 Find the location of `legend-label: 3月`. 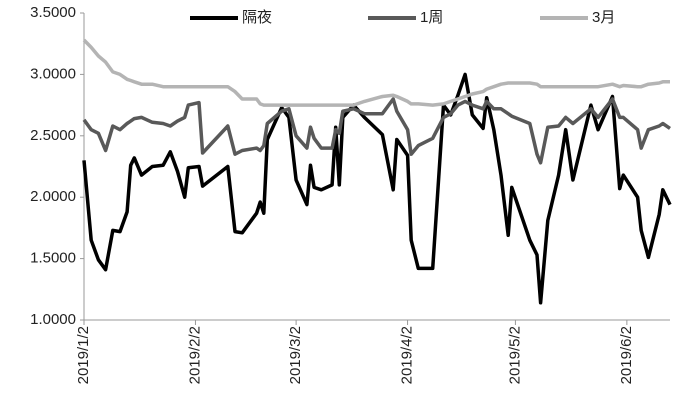

legend-label: 3月 is located at coordinates (603, 17).